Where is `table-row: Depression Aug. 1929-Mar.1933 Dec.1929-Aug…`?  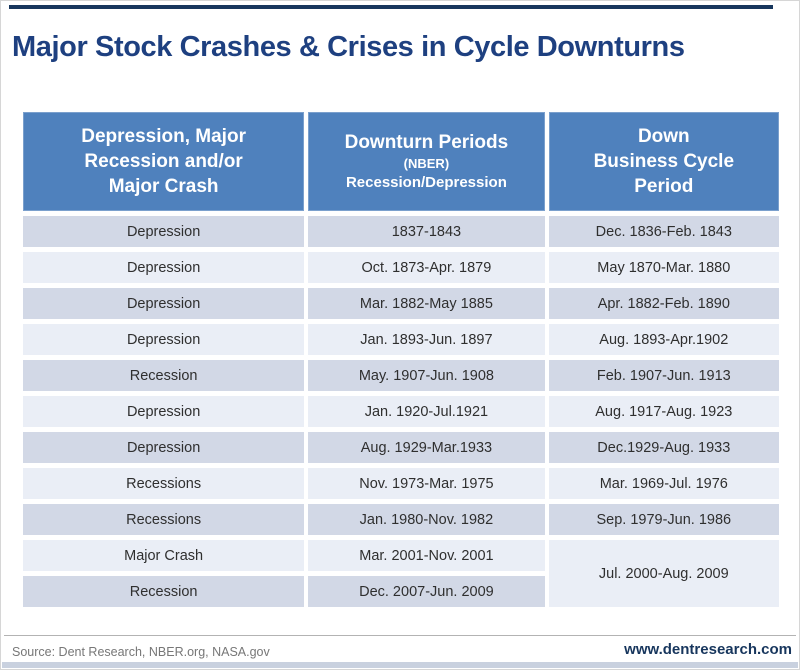
table-row: Depression Aug. 1929-Mar.1933 Dec.1929-Aug… is located at coordinates (401, 447).